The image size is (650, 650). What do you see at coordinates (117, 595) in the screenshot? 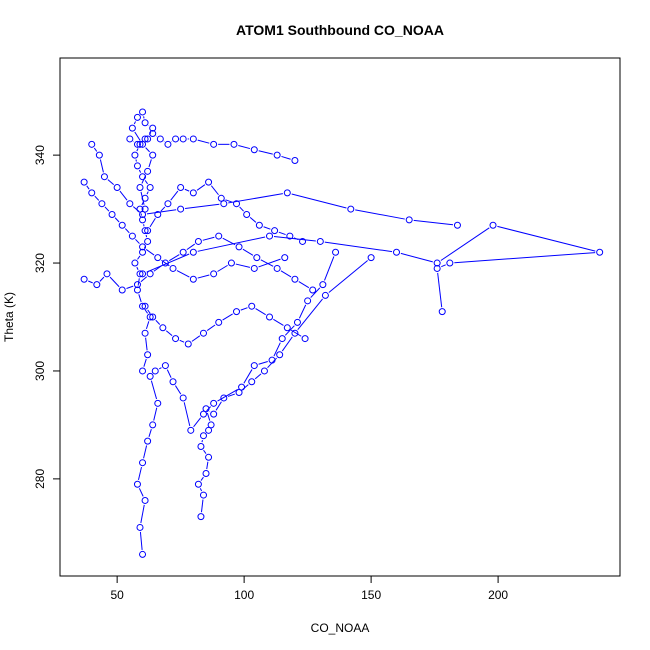
I see `x-tick-label: 50` at bounding box center [117, 595].